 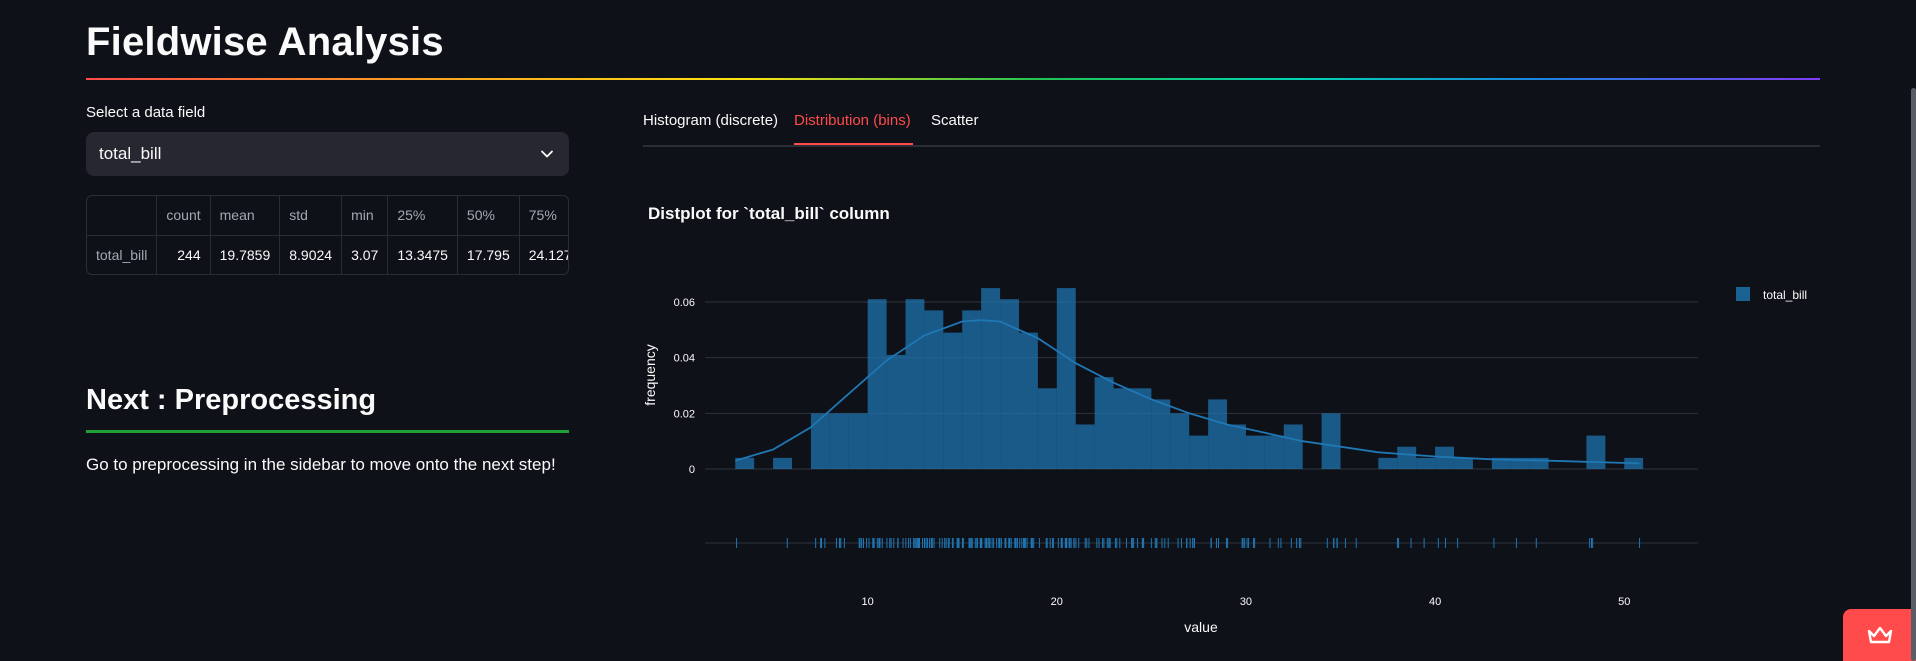 I want to click on table-header-cell: 25%, so click(x=422, y=216).